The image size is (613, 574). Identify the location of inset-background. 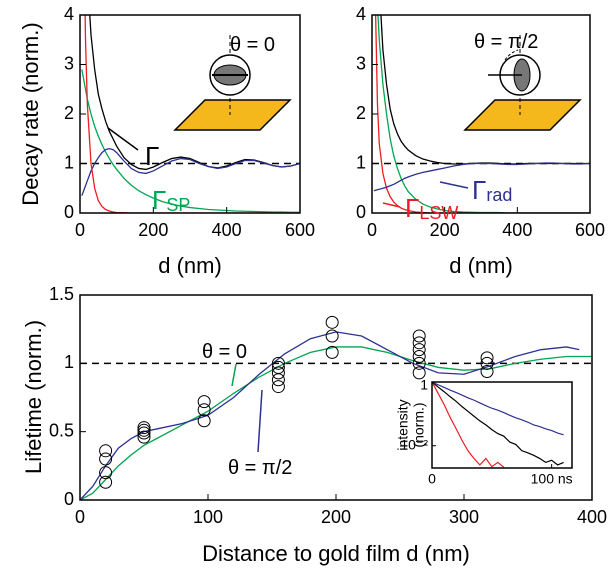
(502, 425).